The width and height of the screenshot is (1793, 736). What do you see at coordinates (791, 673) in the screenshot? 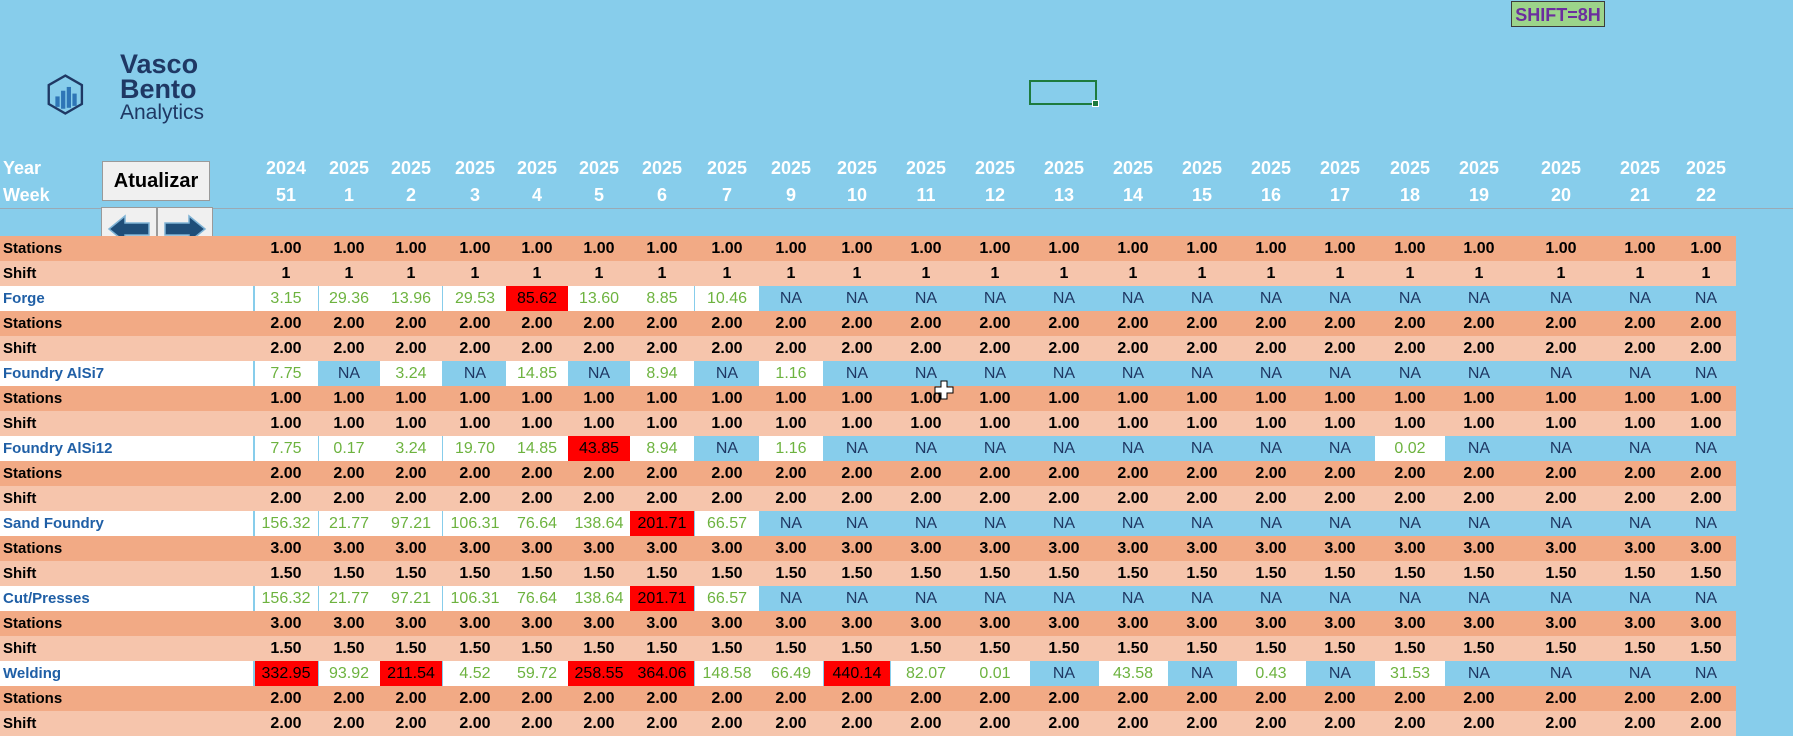
I see `grid-cell: 66.49` at bounding box center [791, 673].